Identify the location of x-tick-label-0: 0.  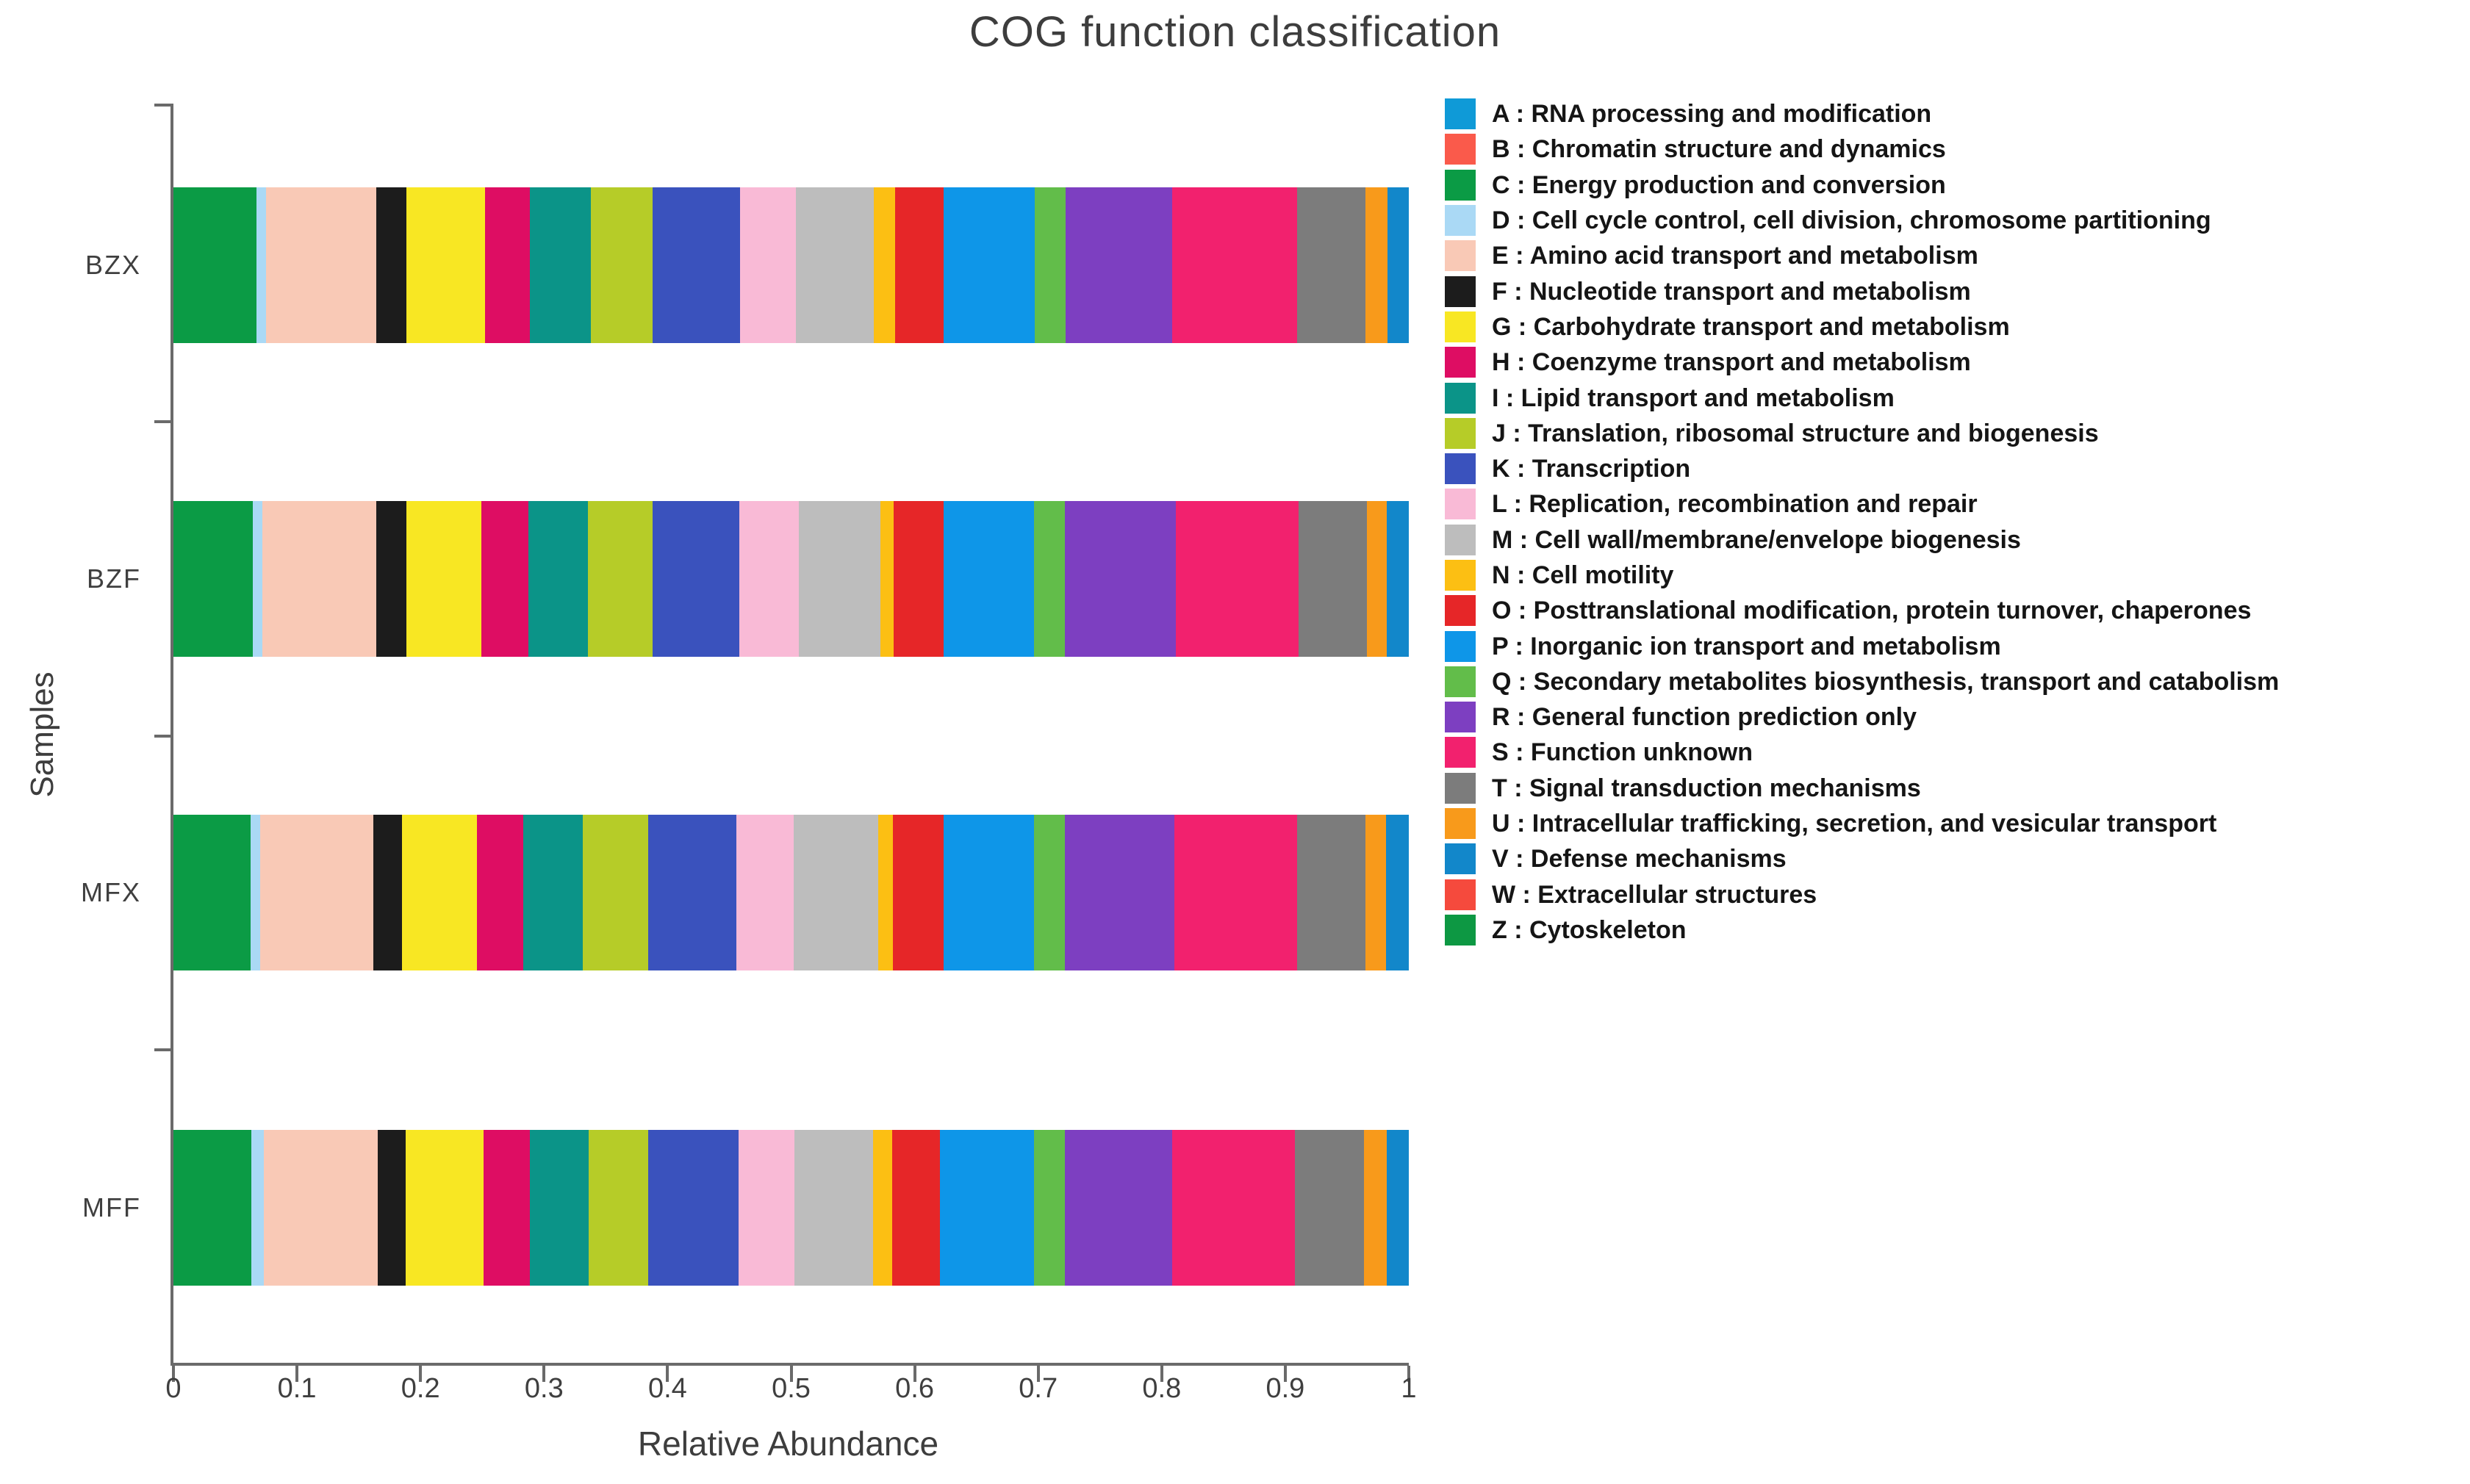
(174, 1388).